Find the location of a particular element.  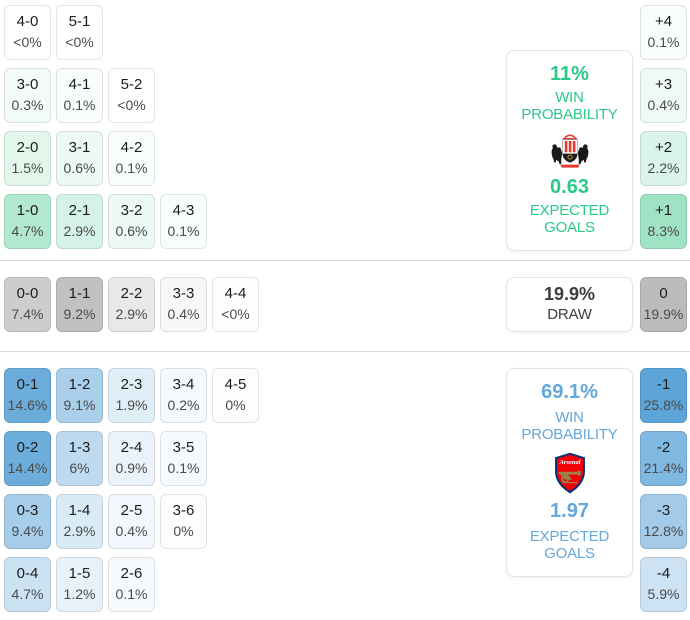

arsenal-crest-icon: Arsenal is located at coordinates (570, 473).